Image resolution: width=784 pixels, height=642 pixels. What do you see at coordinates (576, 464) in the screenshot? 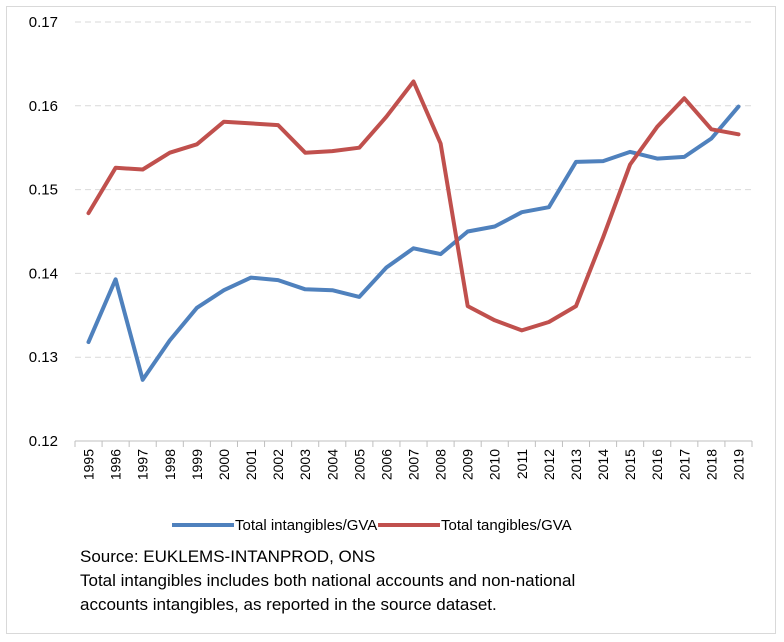
I see `x-tick-label: 2013` at bounding box center [576, 464].